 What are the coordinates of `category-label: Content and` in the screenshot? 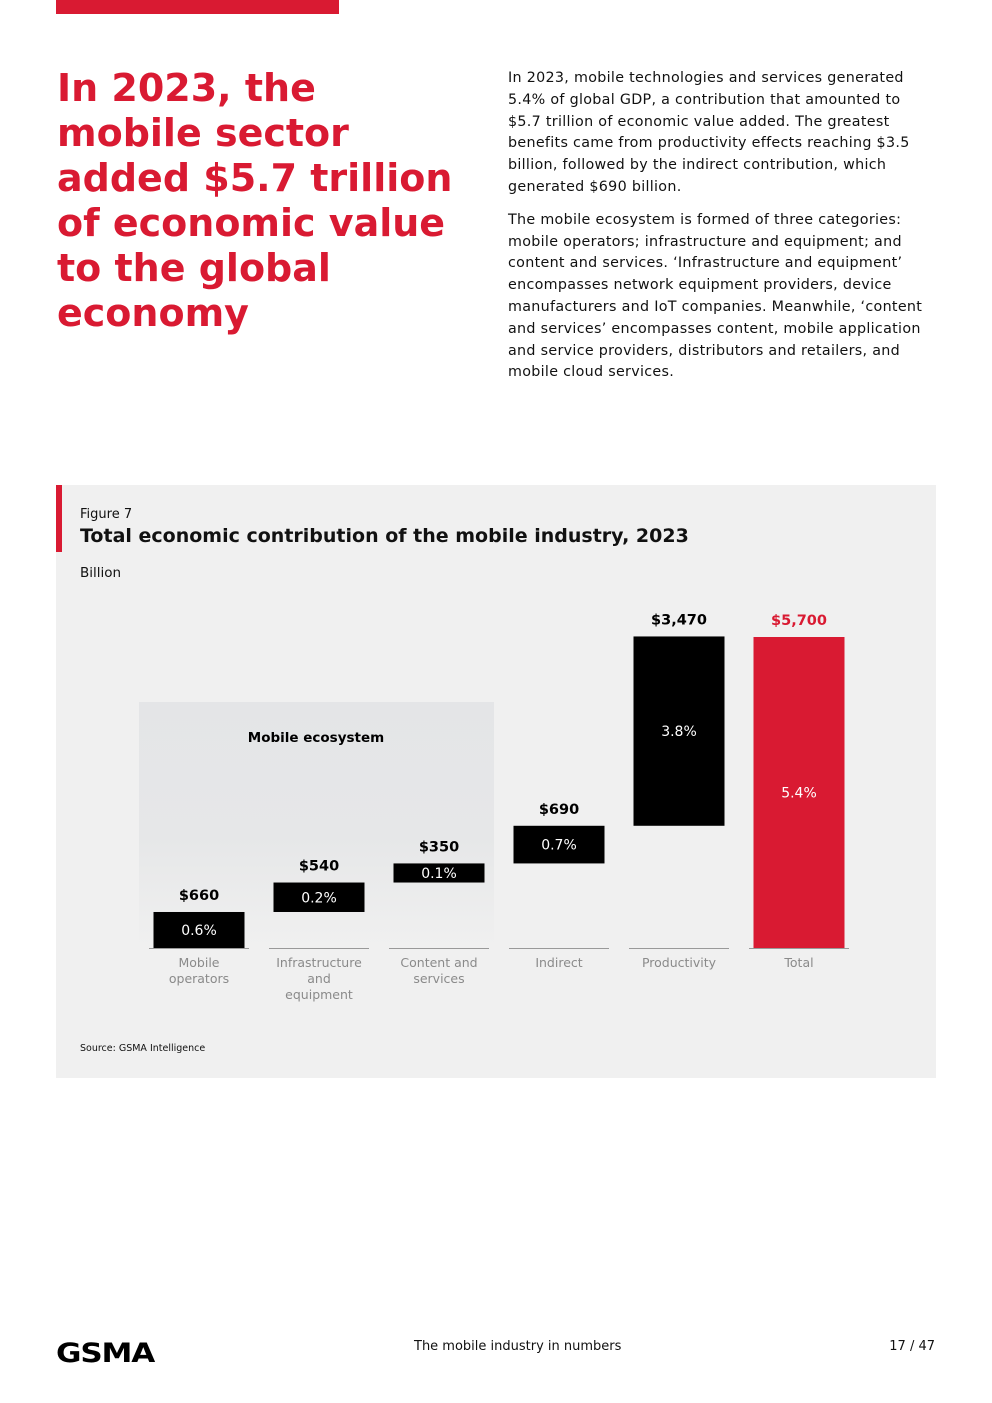 It's located at (438, 962).